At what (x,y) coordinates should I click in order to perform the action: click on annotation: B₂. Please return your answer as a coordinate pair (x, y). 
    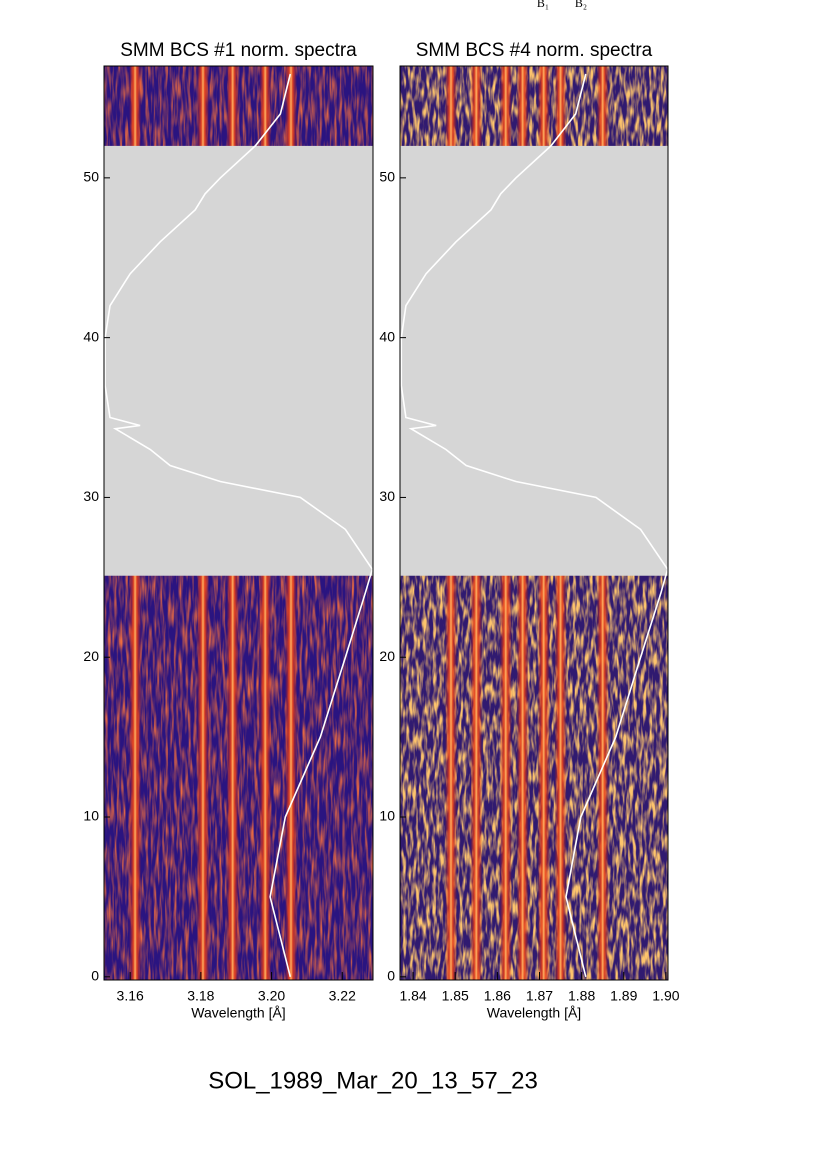
    Looking at the image, I should click on (581, 5).